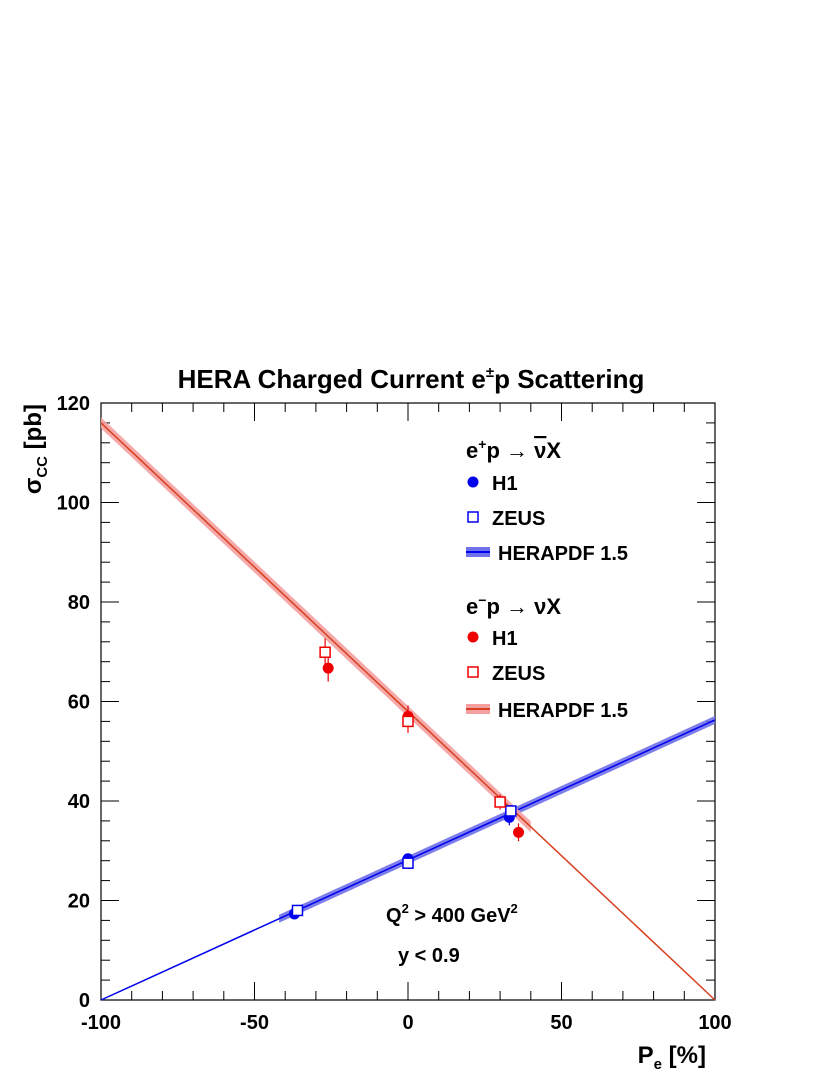  Describe the element at coordinates (684, 1055) in the screenshot. I see `x-axis-label-part: [%]` at that location.